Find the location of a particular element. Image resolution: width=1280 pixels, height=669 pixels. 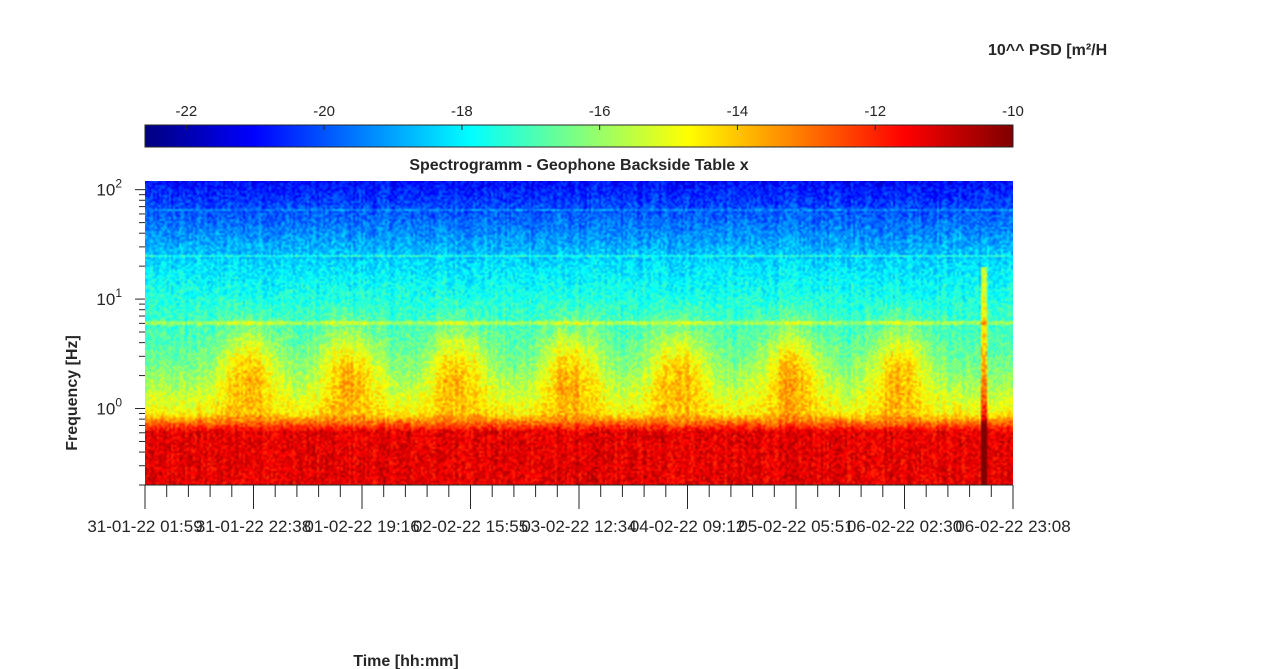

y-tick-exponent: 1 is located at coordinates (118, 293).